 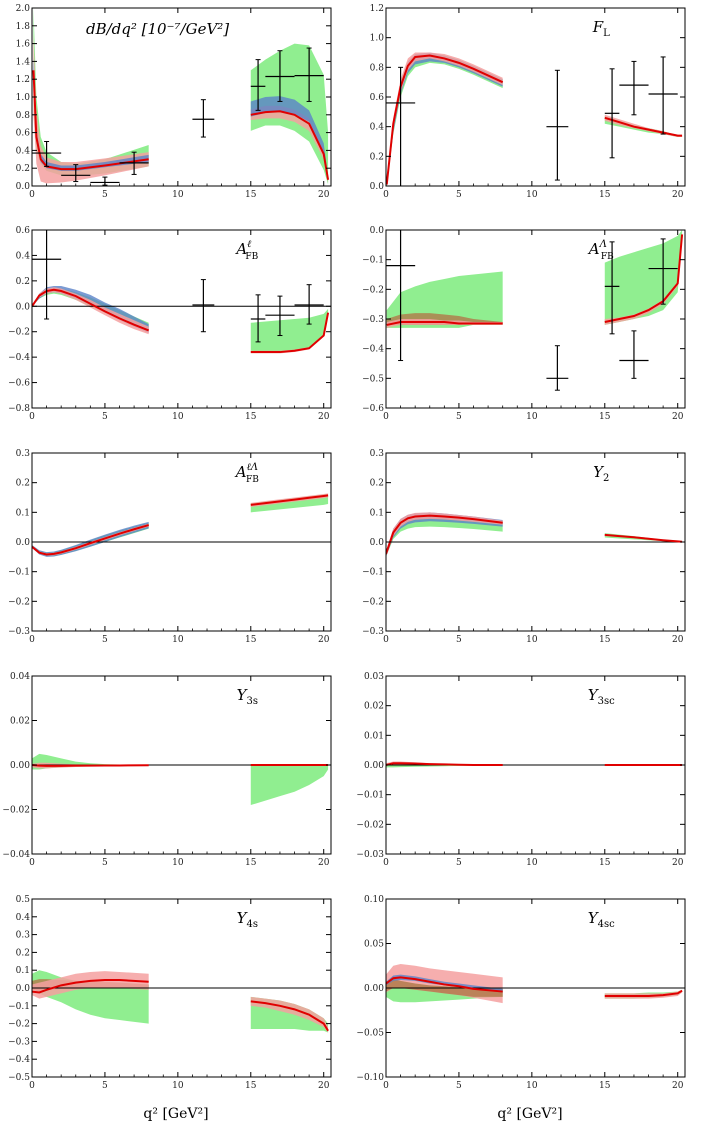 I want to click on panel-Y2: 0 5 10 15 20 −0.3 −0.2 −0.1 0.0 0.1 0.2 0.3 Y2, so click(x=524, y=547).